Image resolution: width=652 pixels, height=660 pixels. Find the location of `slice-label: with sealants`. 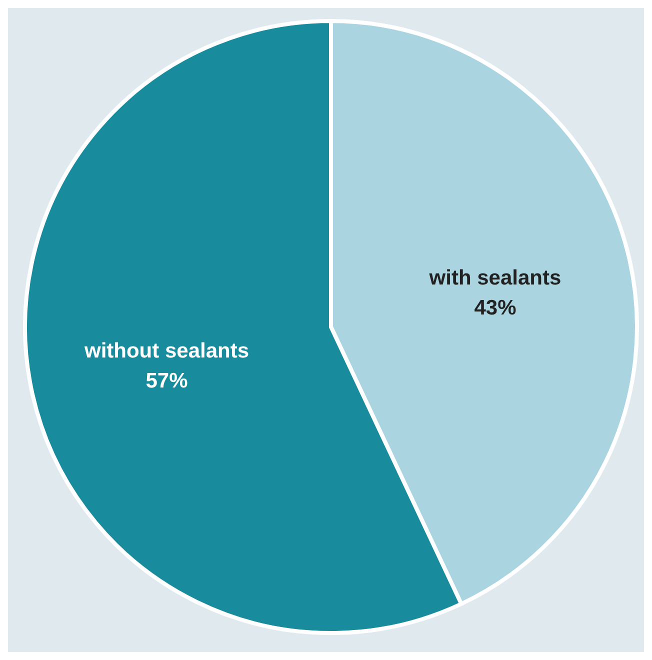

slice-label: with sealants is located at coordinates (495, 278).